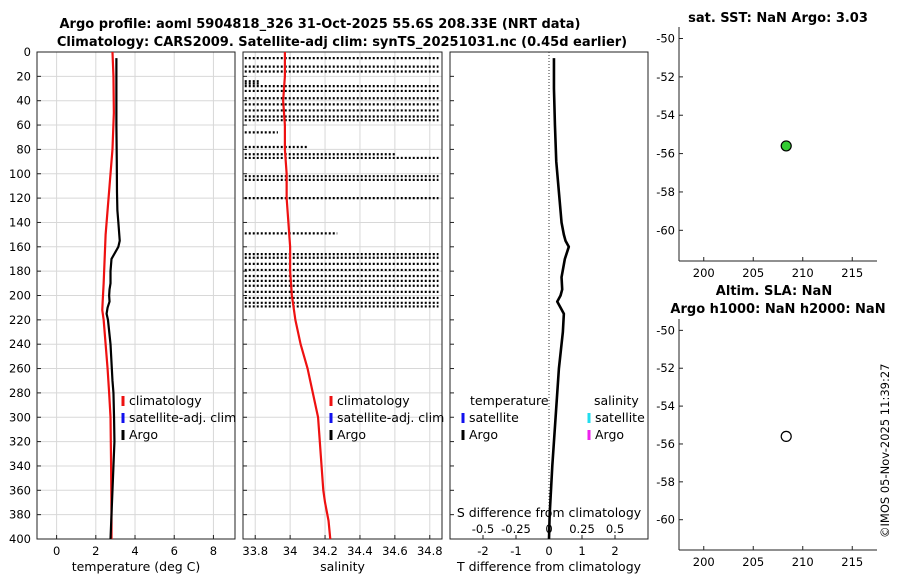  What do you see at coordinates (23, 101) in the screenshot?
I see `y-tick-label: 40` at bounding box center [23, 101].